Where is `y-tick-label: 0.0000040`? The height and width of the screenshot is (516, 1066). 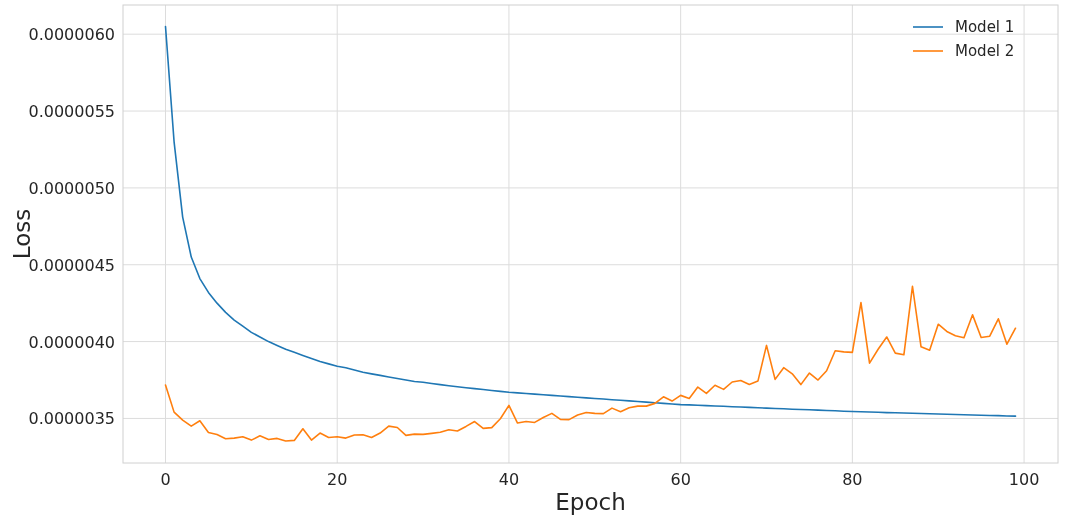
y-tick-label: 0.0000040 is located at coordinates (71, 342).